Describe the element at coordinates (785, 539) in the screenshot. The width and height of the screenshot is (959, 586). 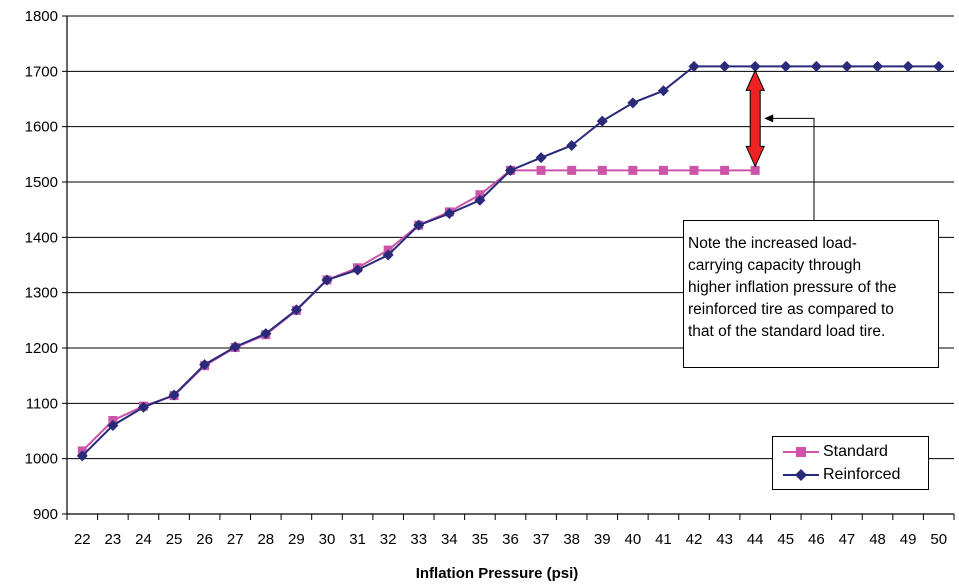
I see `x-tick-label: 45` at that location.